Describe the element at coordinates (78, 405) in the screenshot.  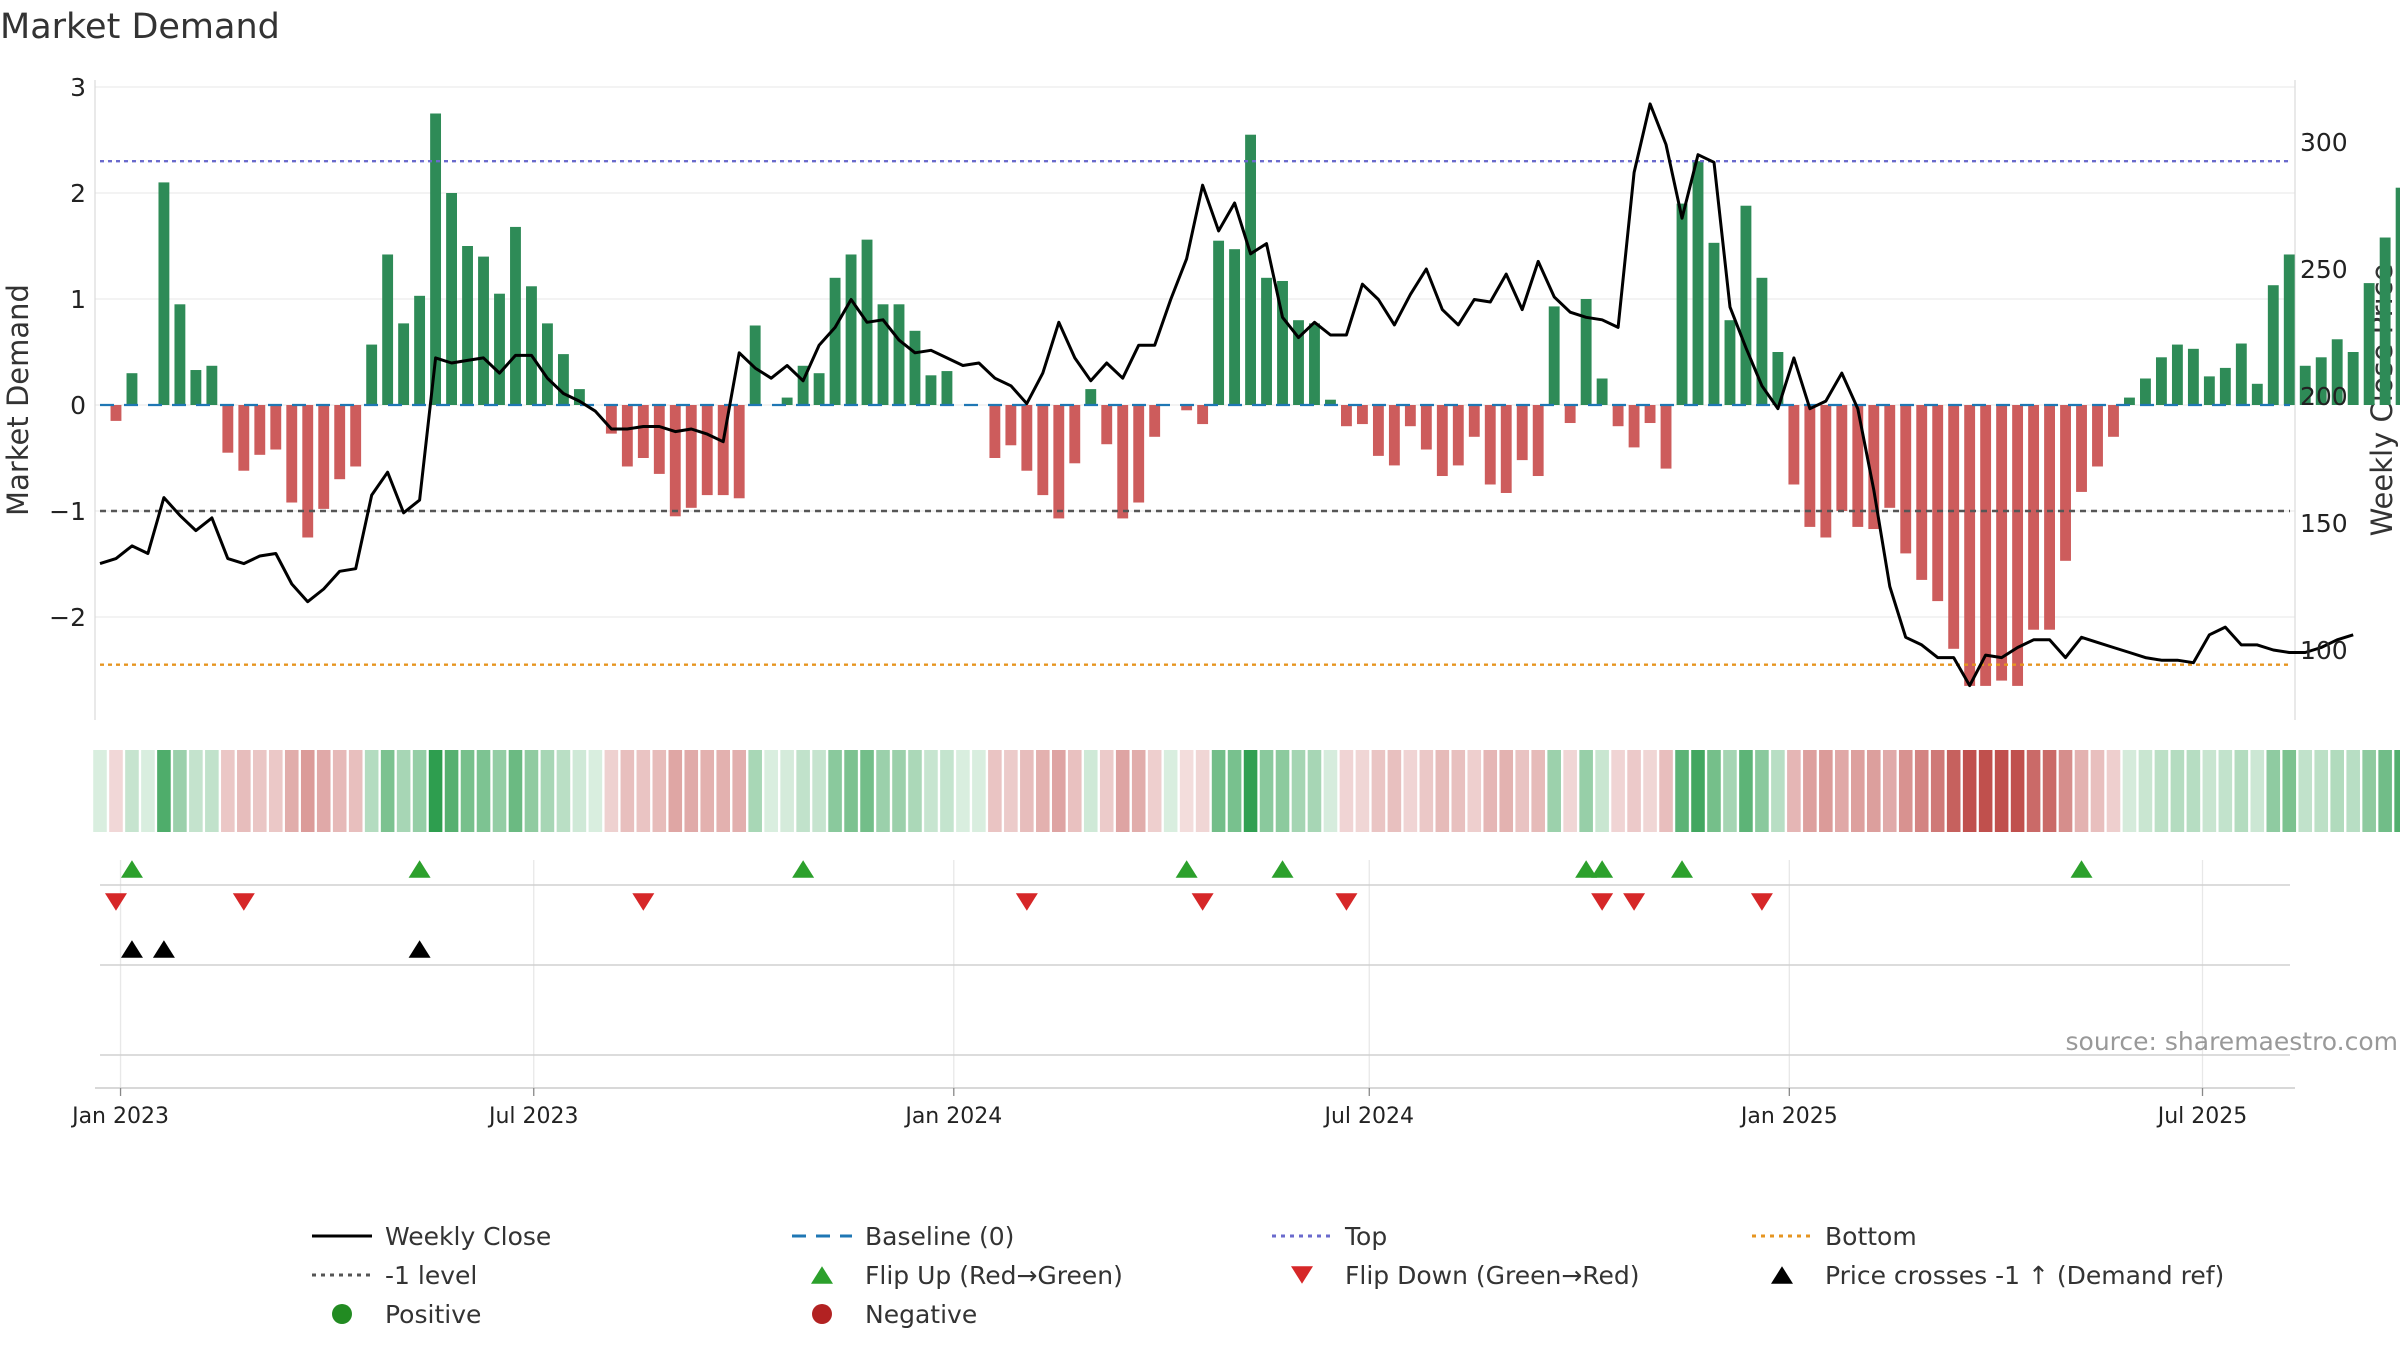
I see `y-tick-label: 0` at that location.